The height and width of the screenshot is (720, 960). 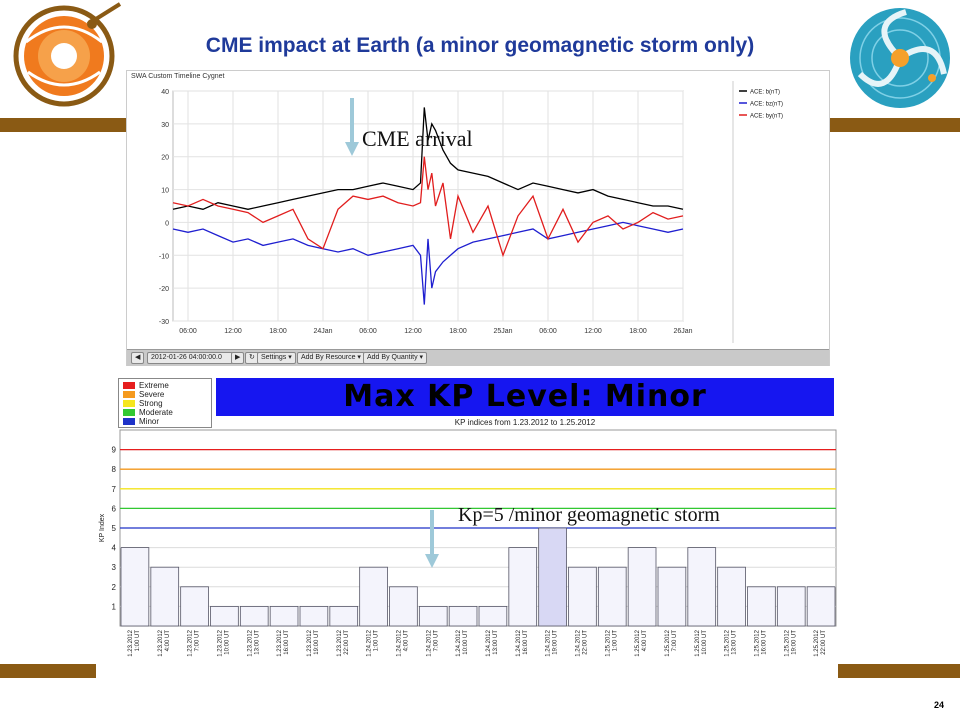 I want to click on y-tick-label: 40, so click(x=165, y=92).